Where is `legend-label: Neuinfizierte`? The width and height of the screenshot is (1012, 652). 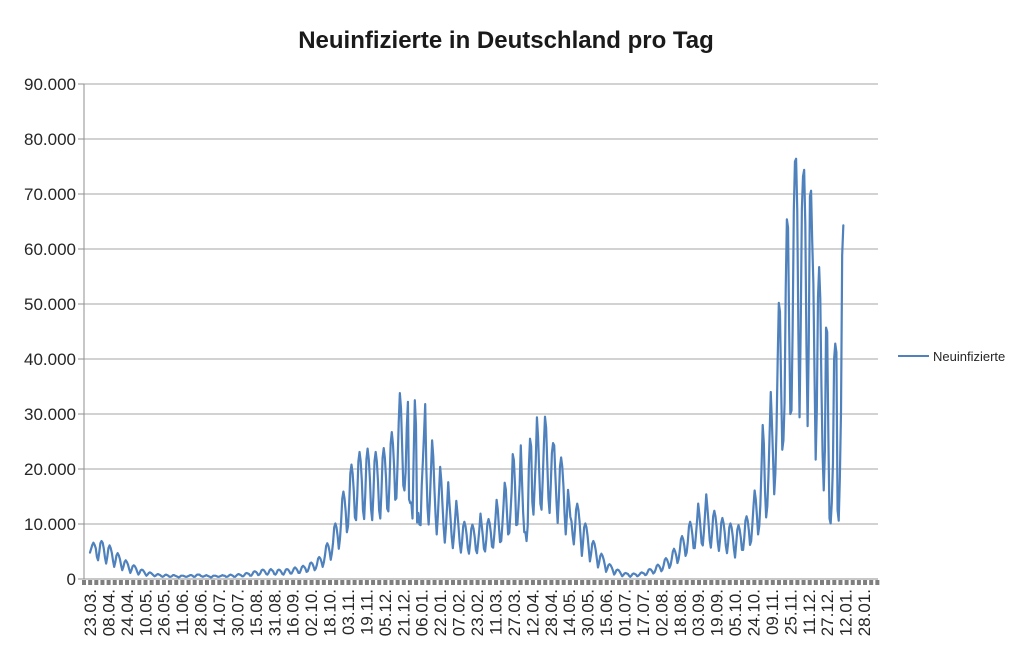
legend-label: Neuinfizierte is located at coordinates (969, 356).